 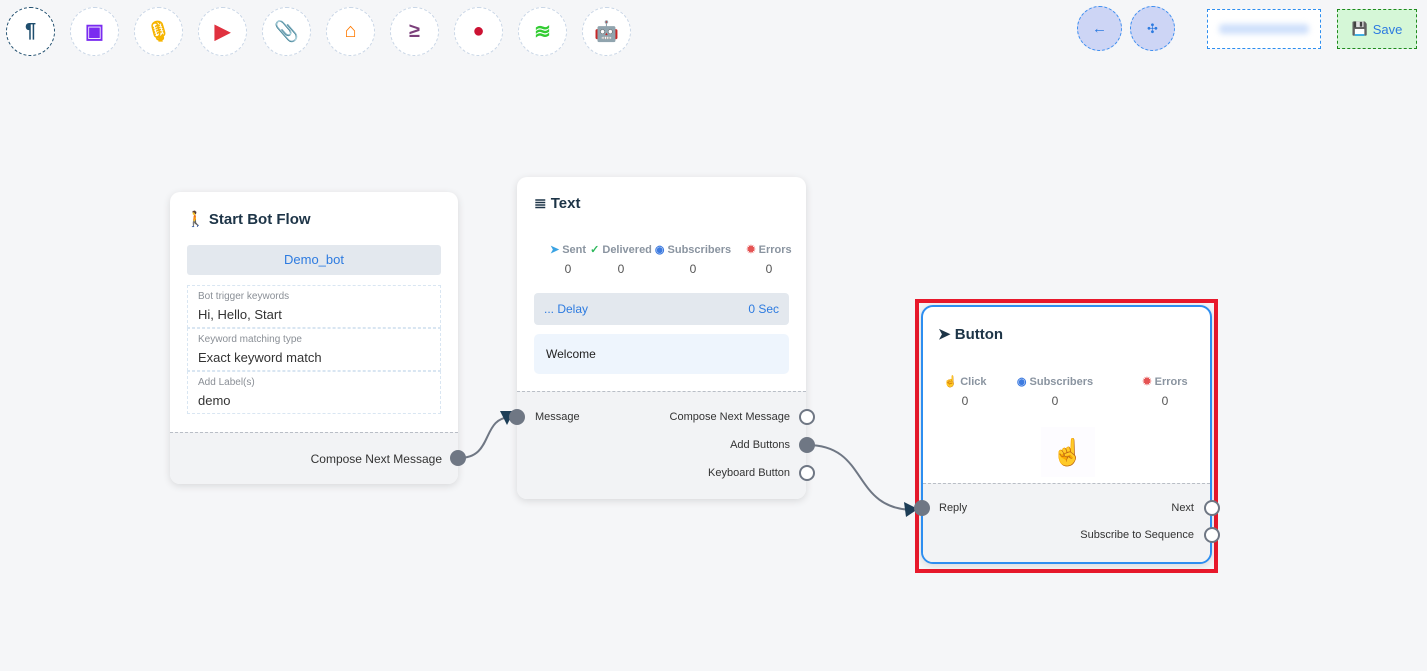 I want to click on delivered-icon: ✓, so click(x=595, y=250).